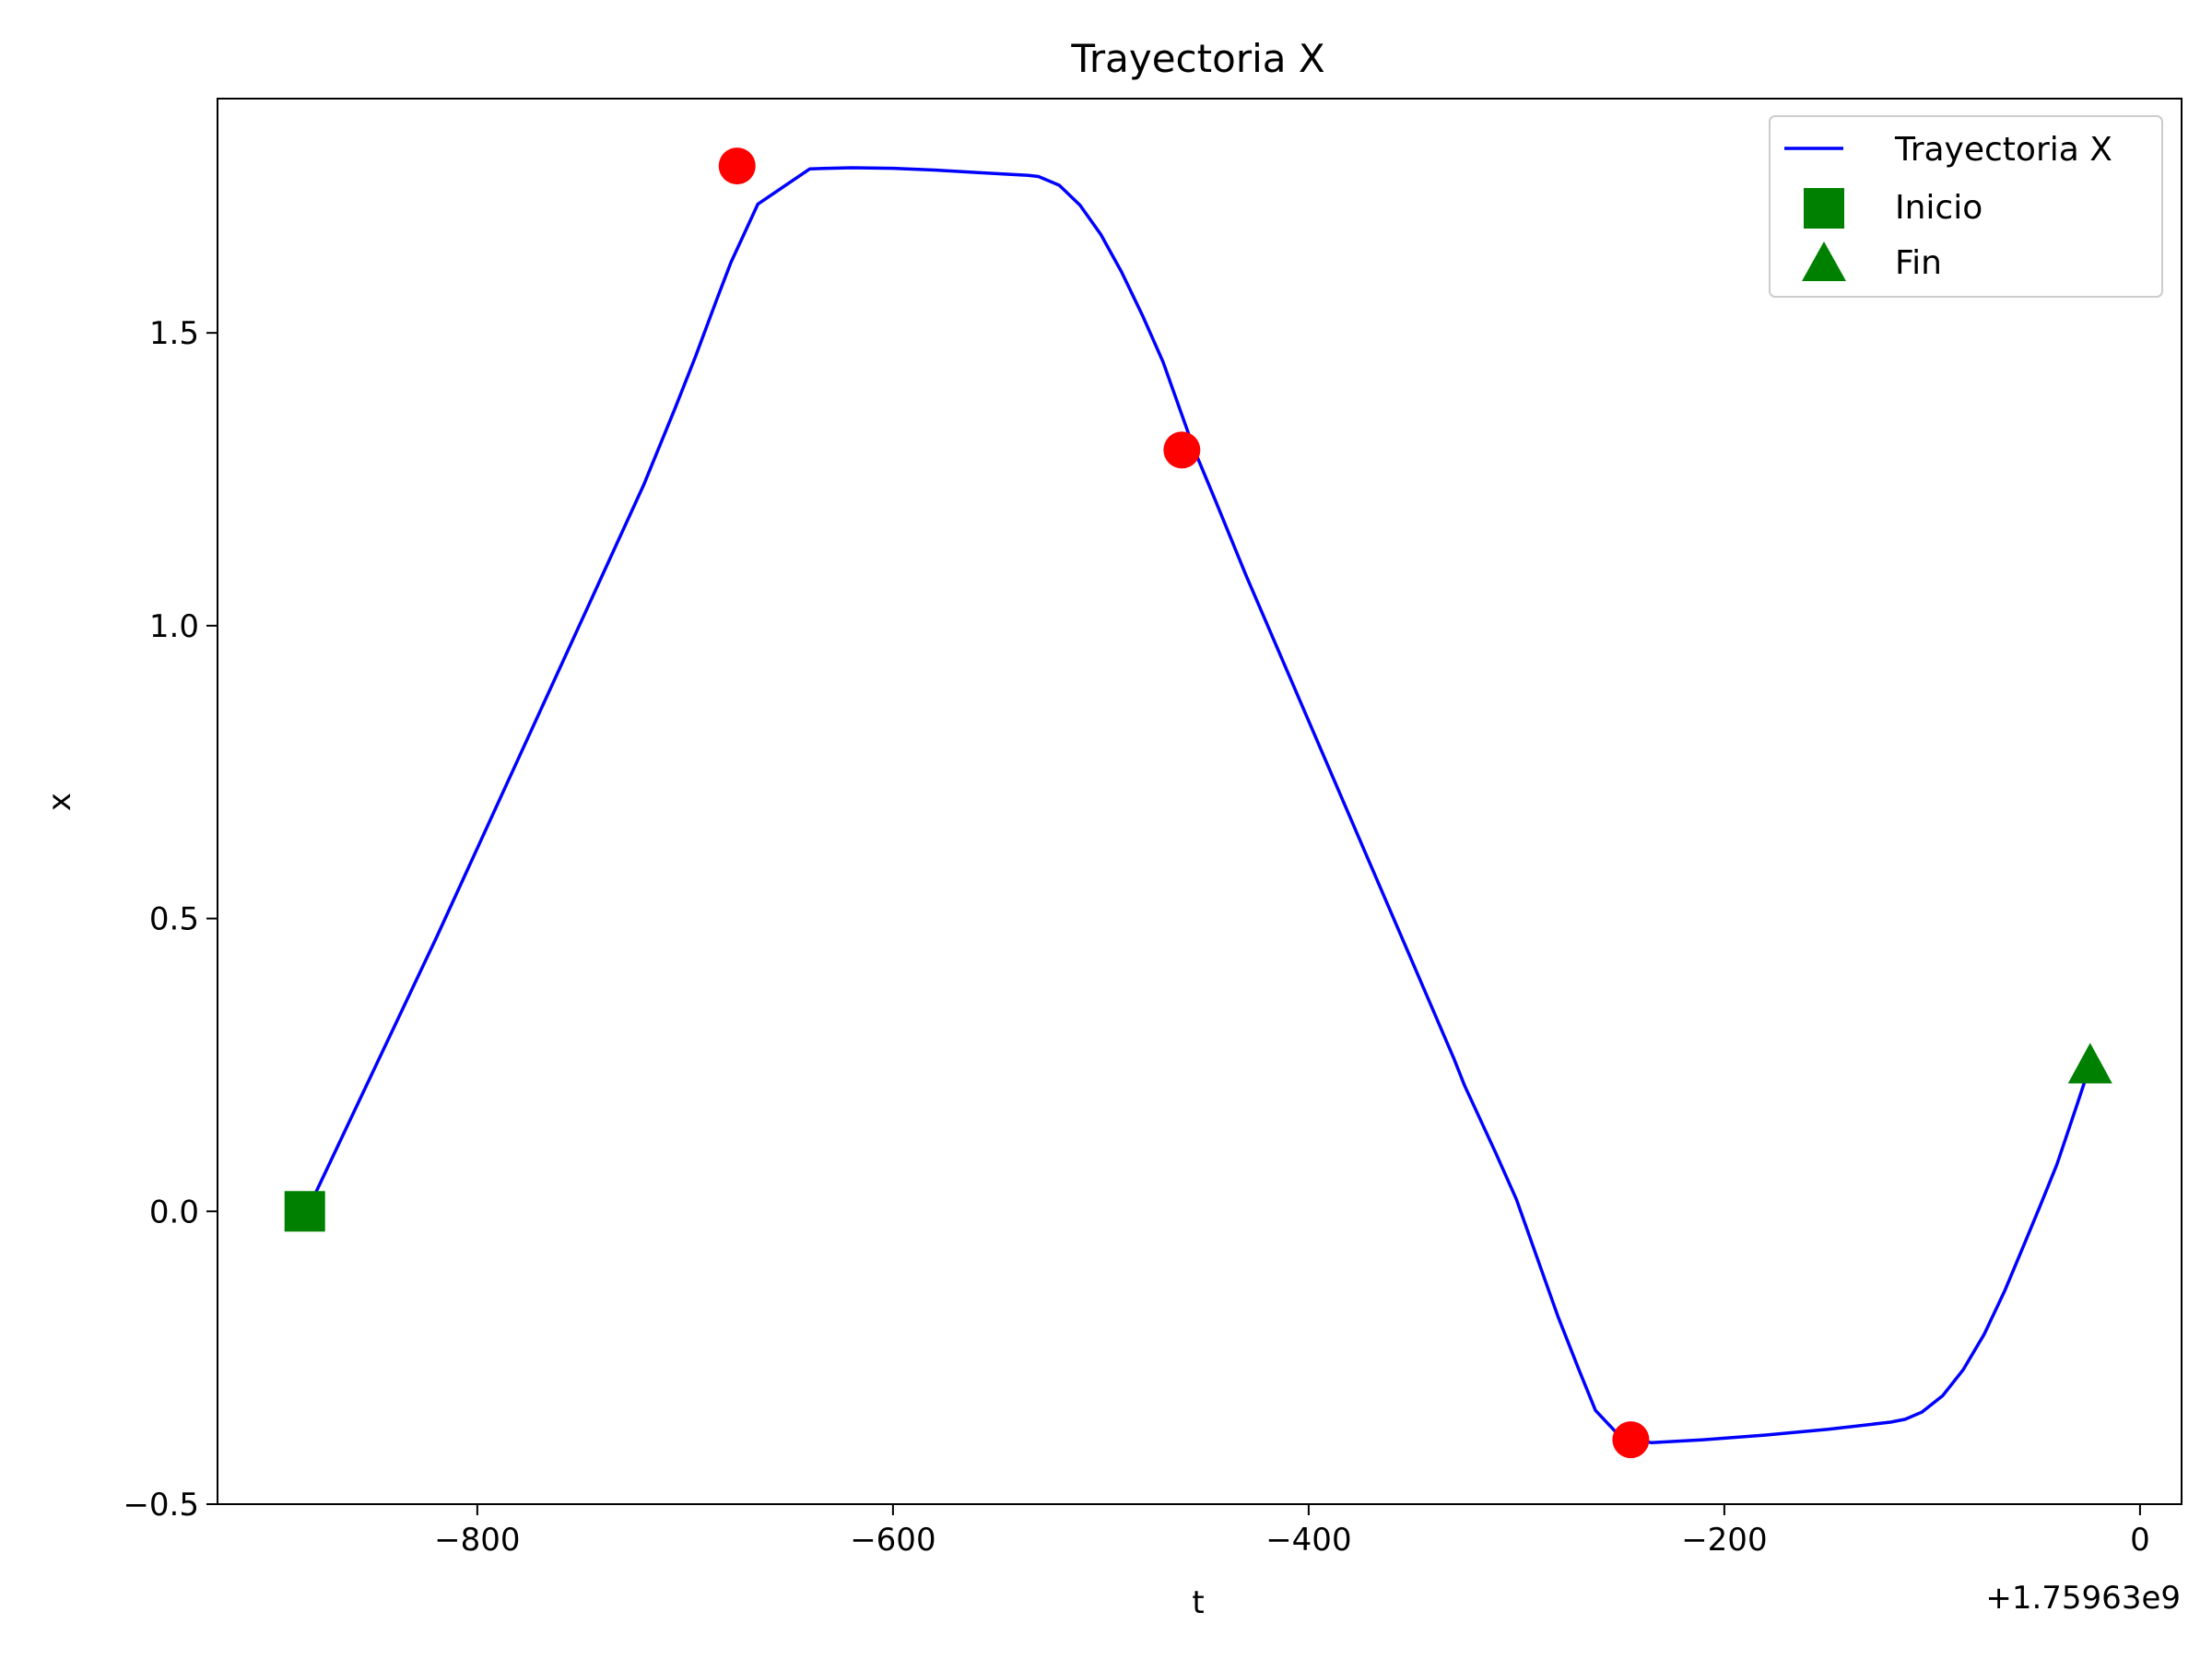 This screenshot has width=2212, height=1659. Describe the element at coordinates (2089, 1063) in the screenshot. I see `end-marker` at that location.